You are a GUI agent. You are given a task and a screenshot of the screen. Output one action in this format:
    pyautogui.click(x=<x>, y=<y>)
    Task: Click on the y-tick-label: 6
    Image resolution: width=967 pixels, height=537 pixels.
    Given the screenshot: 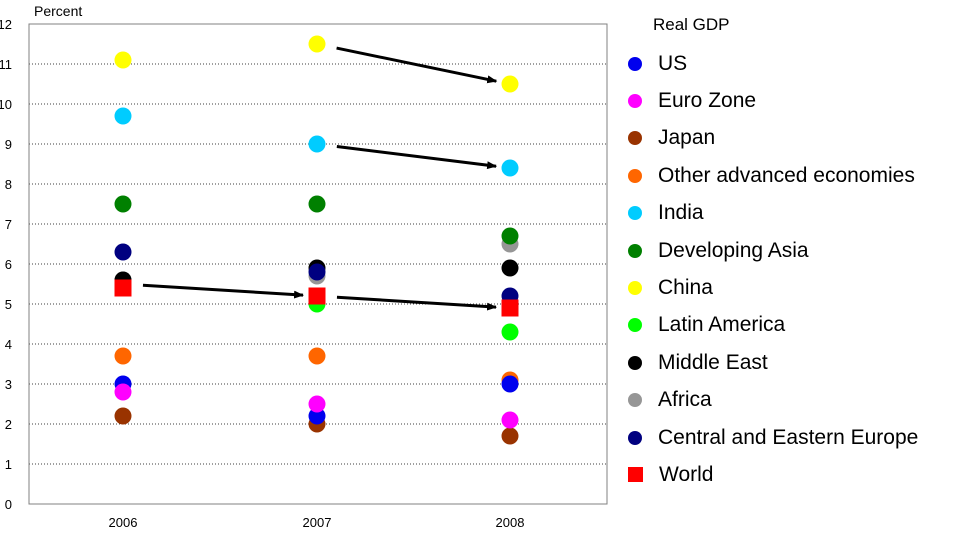 What is the action you would take?
    pyautogui.click(x=8, y=264)
    